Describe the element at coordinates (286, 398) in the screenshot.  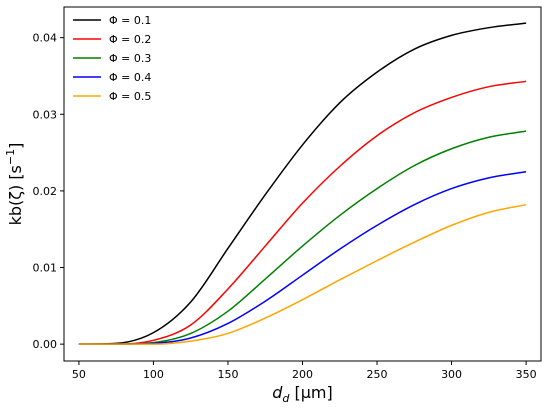
I see `x-axis-label-sub: d` at that location.